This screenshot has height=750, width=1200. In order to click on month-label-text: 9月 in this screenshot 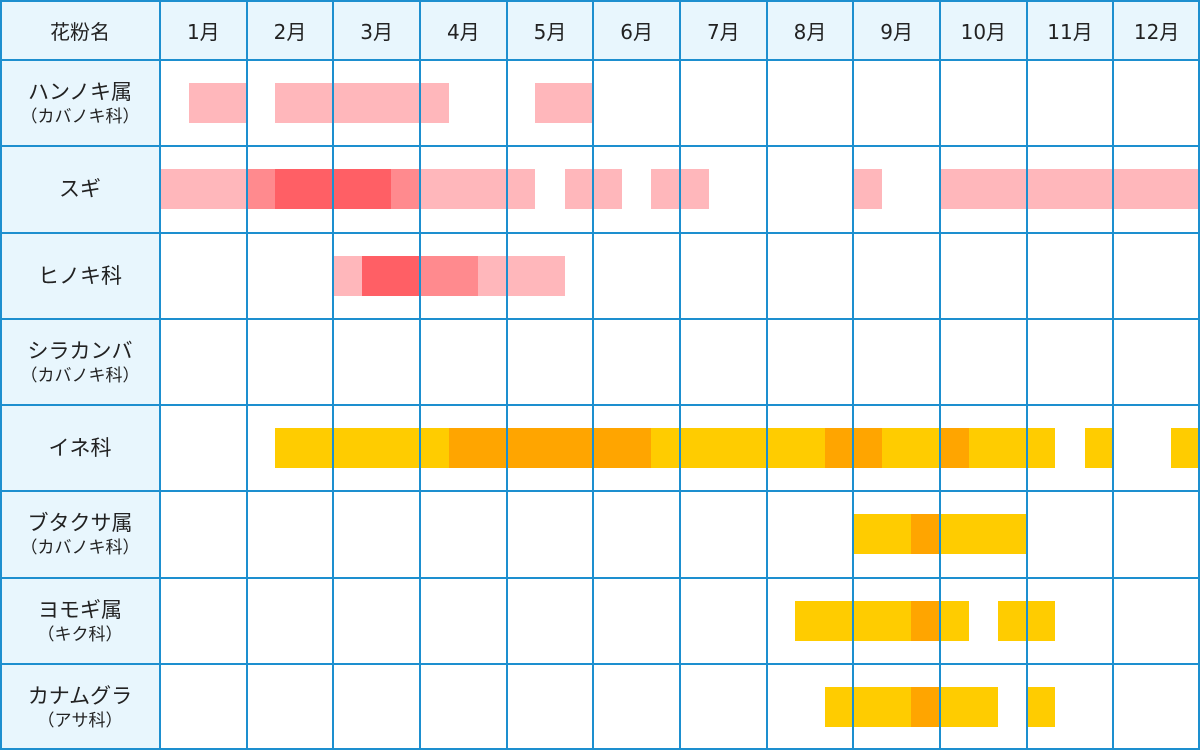, I will do `click(897, 31)`.